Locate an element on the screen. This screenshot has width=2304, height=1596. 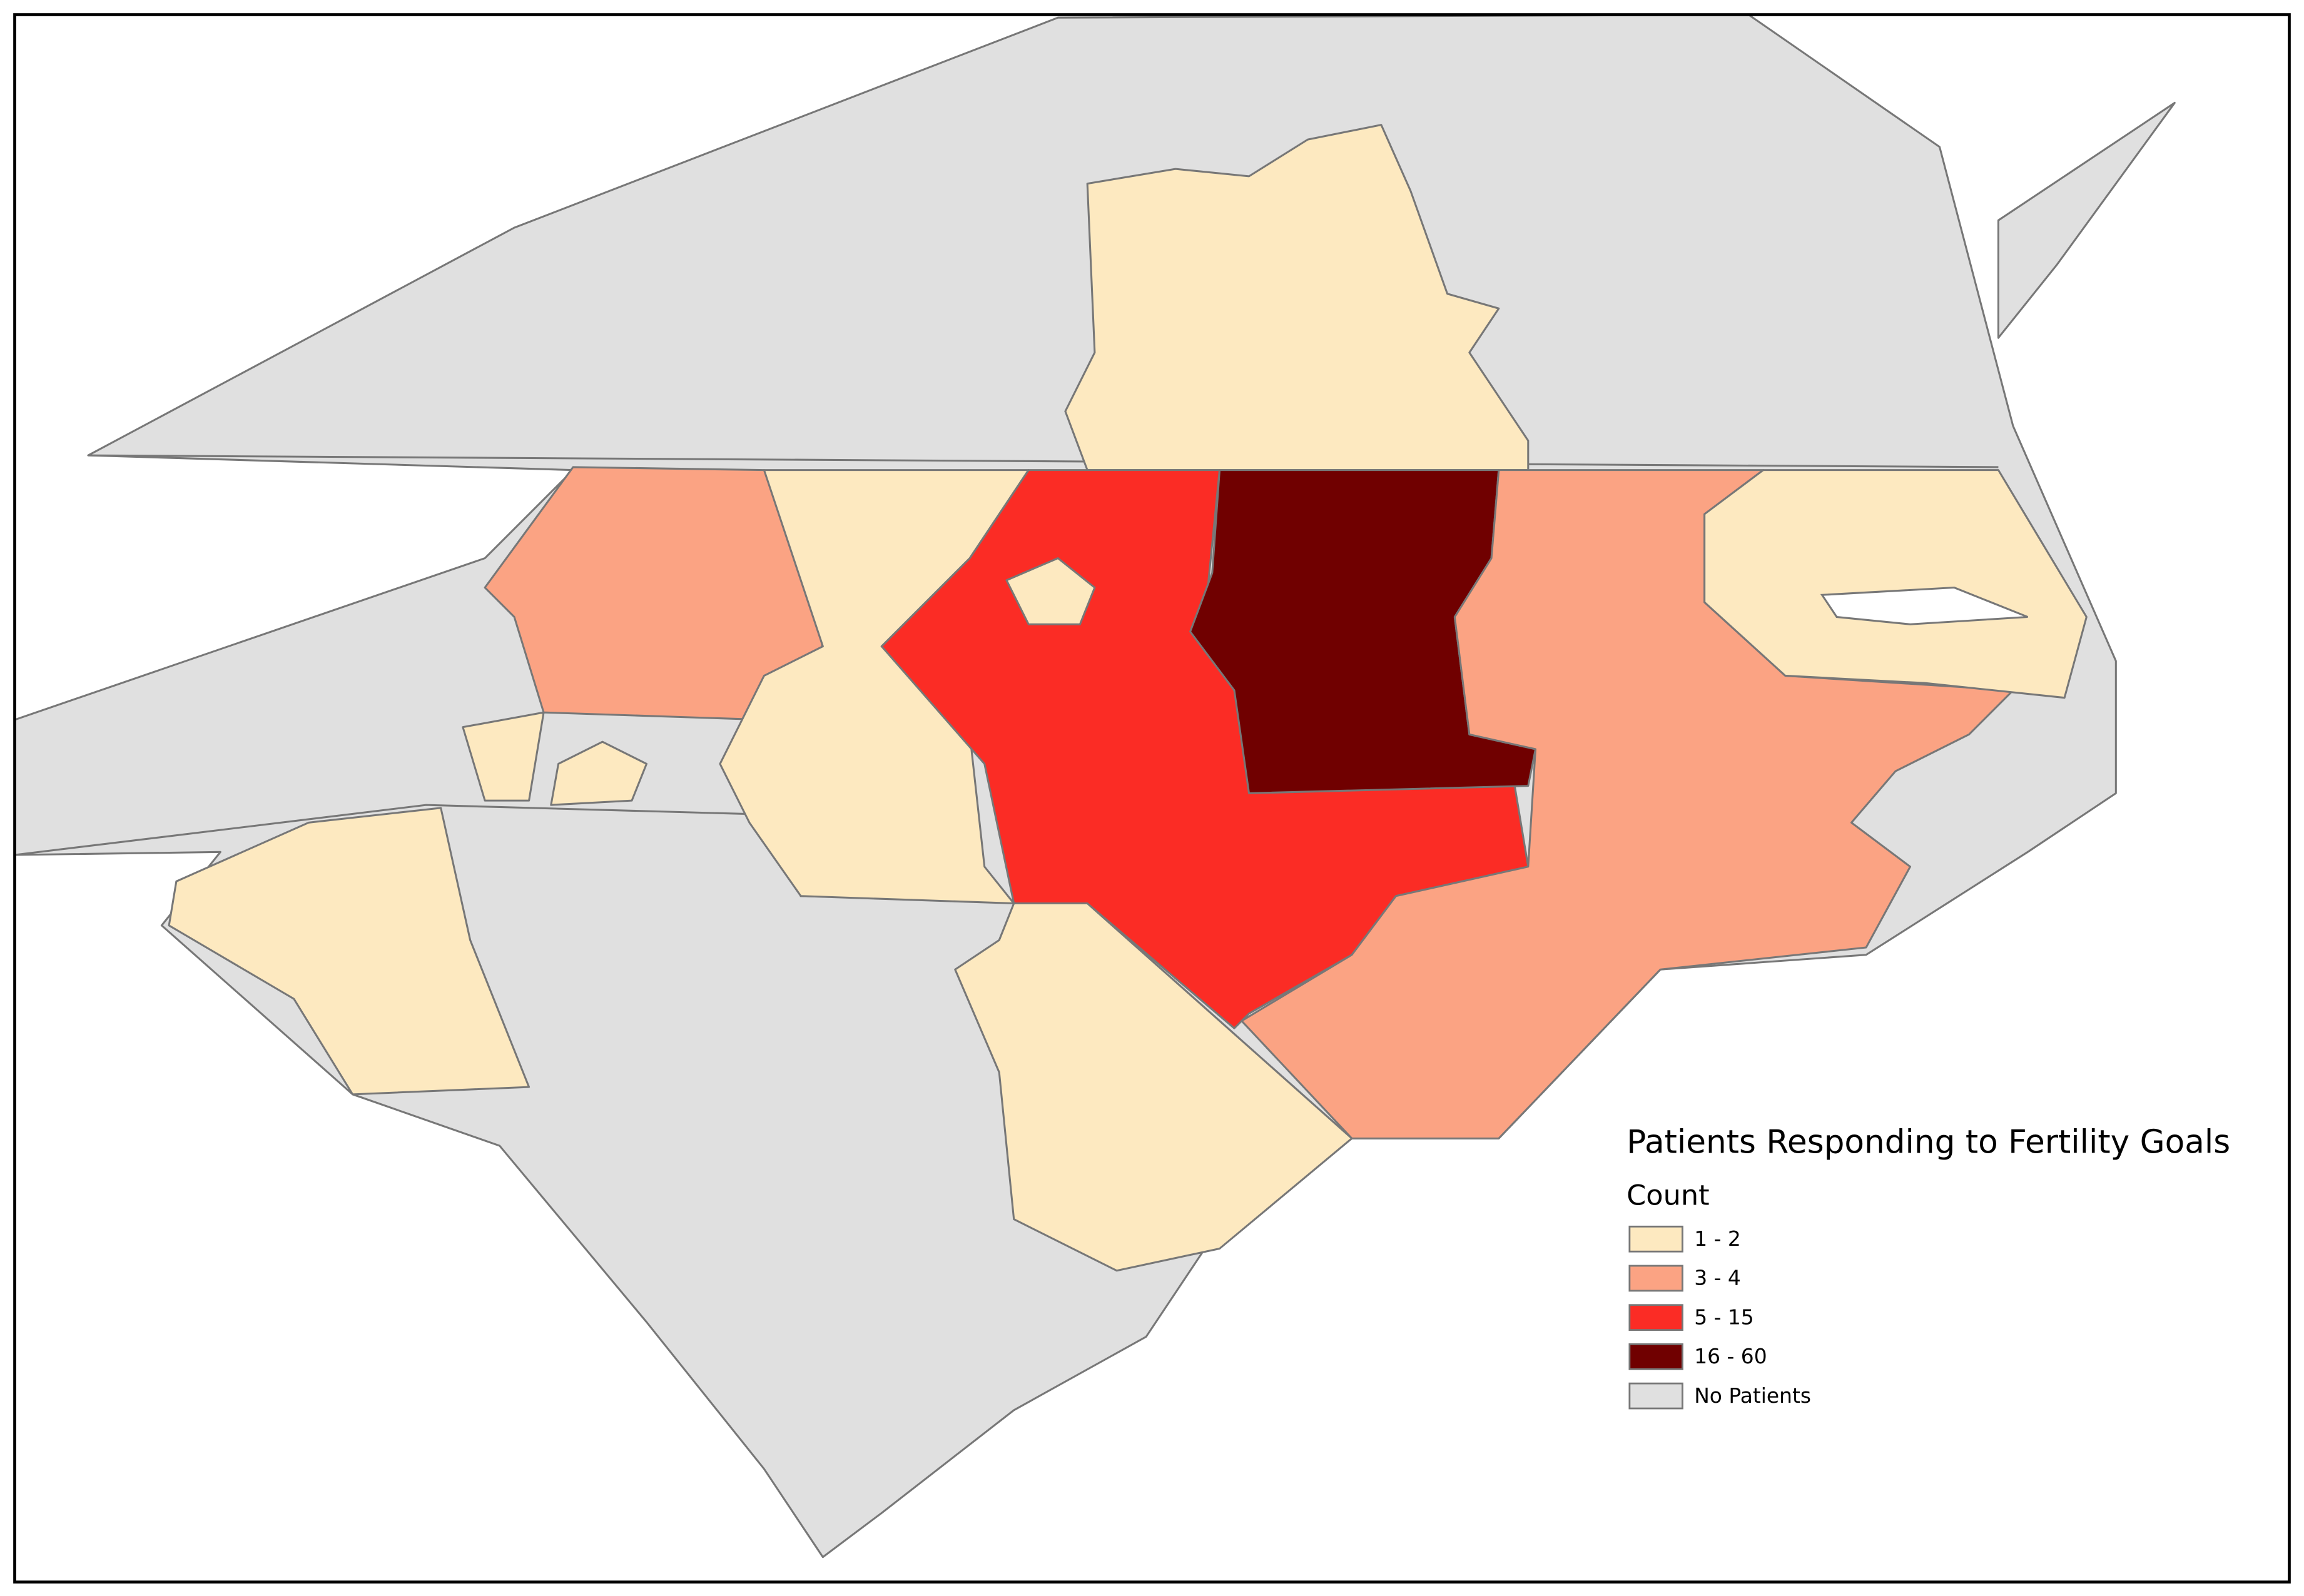
state-border is located at coordinates (1043, 461).